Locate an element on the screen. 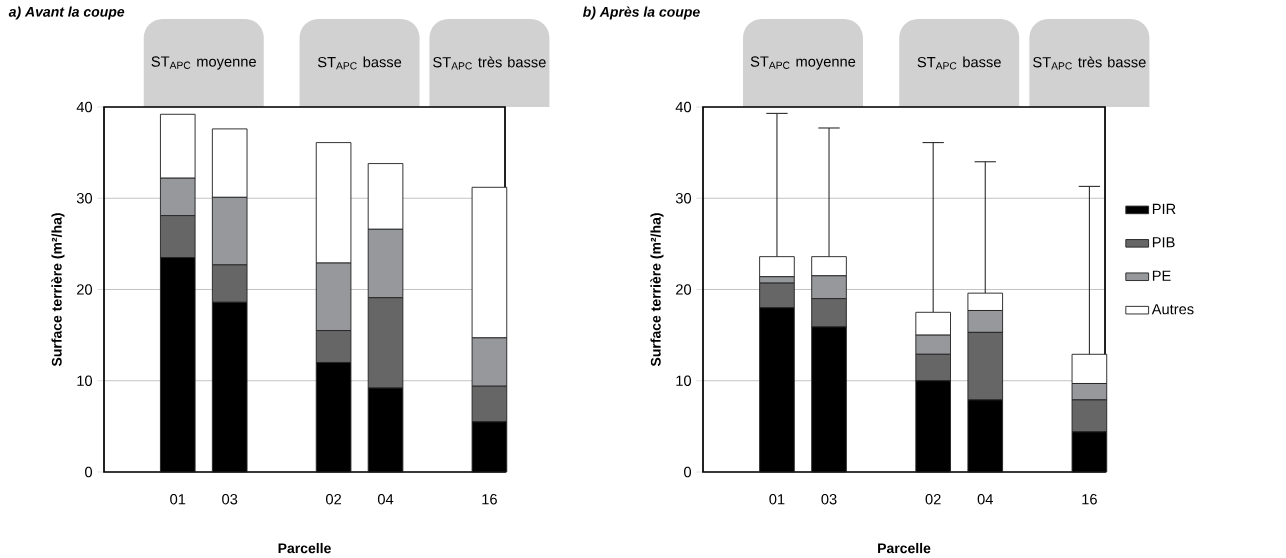 The height and width of the screenshot is (558, 1286). legend-label: PIB is located at coordinates (1163, 242).